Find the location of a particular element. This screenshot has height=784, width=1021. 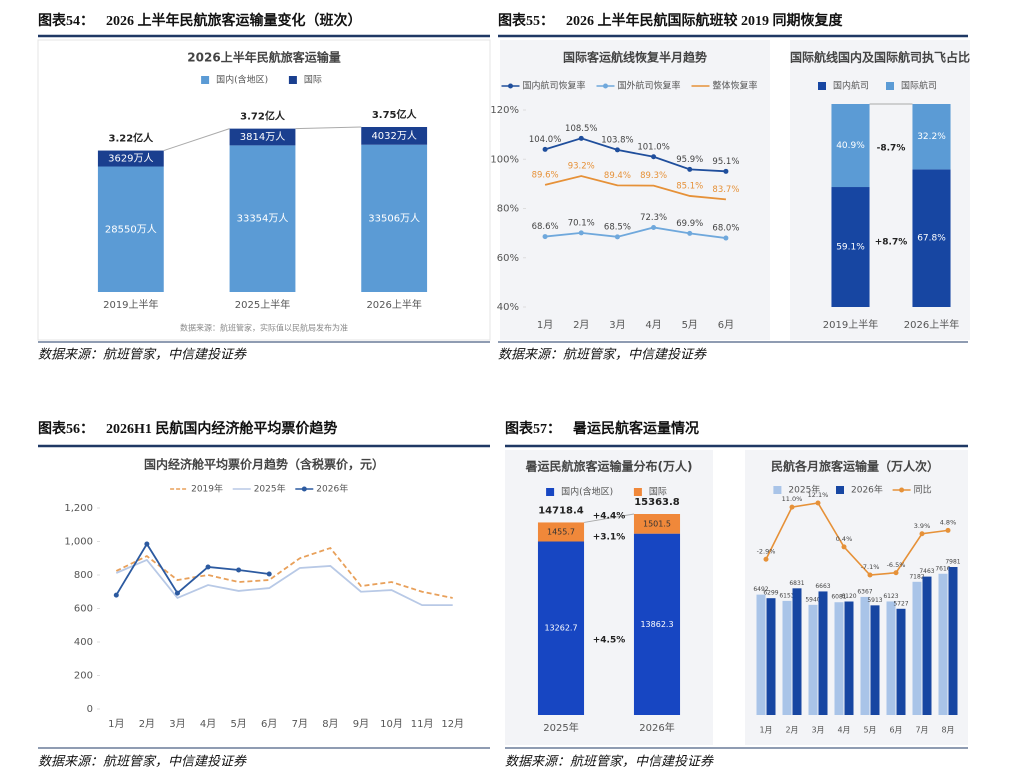

value-label: 12.1% is located at coordinates (818, 495).